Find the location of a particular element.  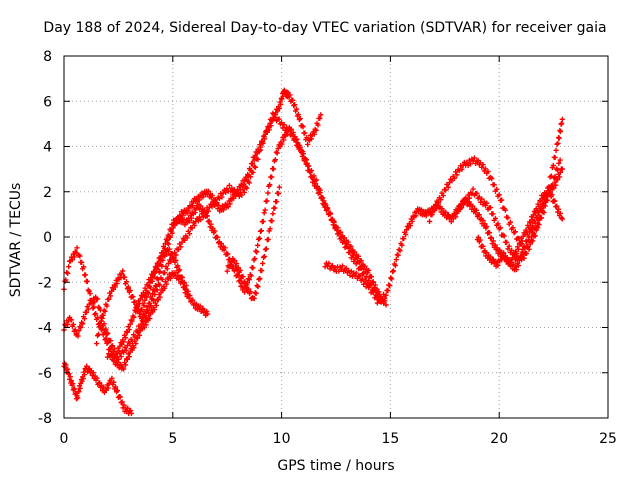

y-tick-label: -4 is located at coordinates (45, 329).